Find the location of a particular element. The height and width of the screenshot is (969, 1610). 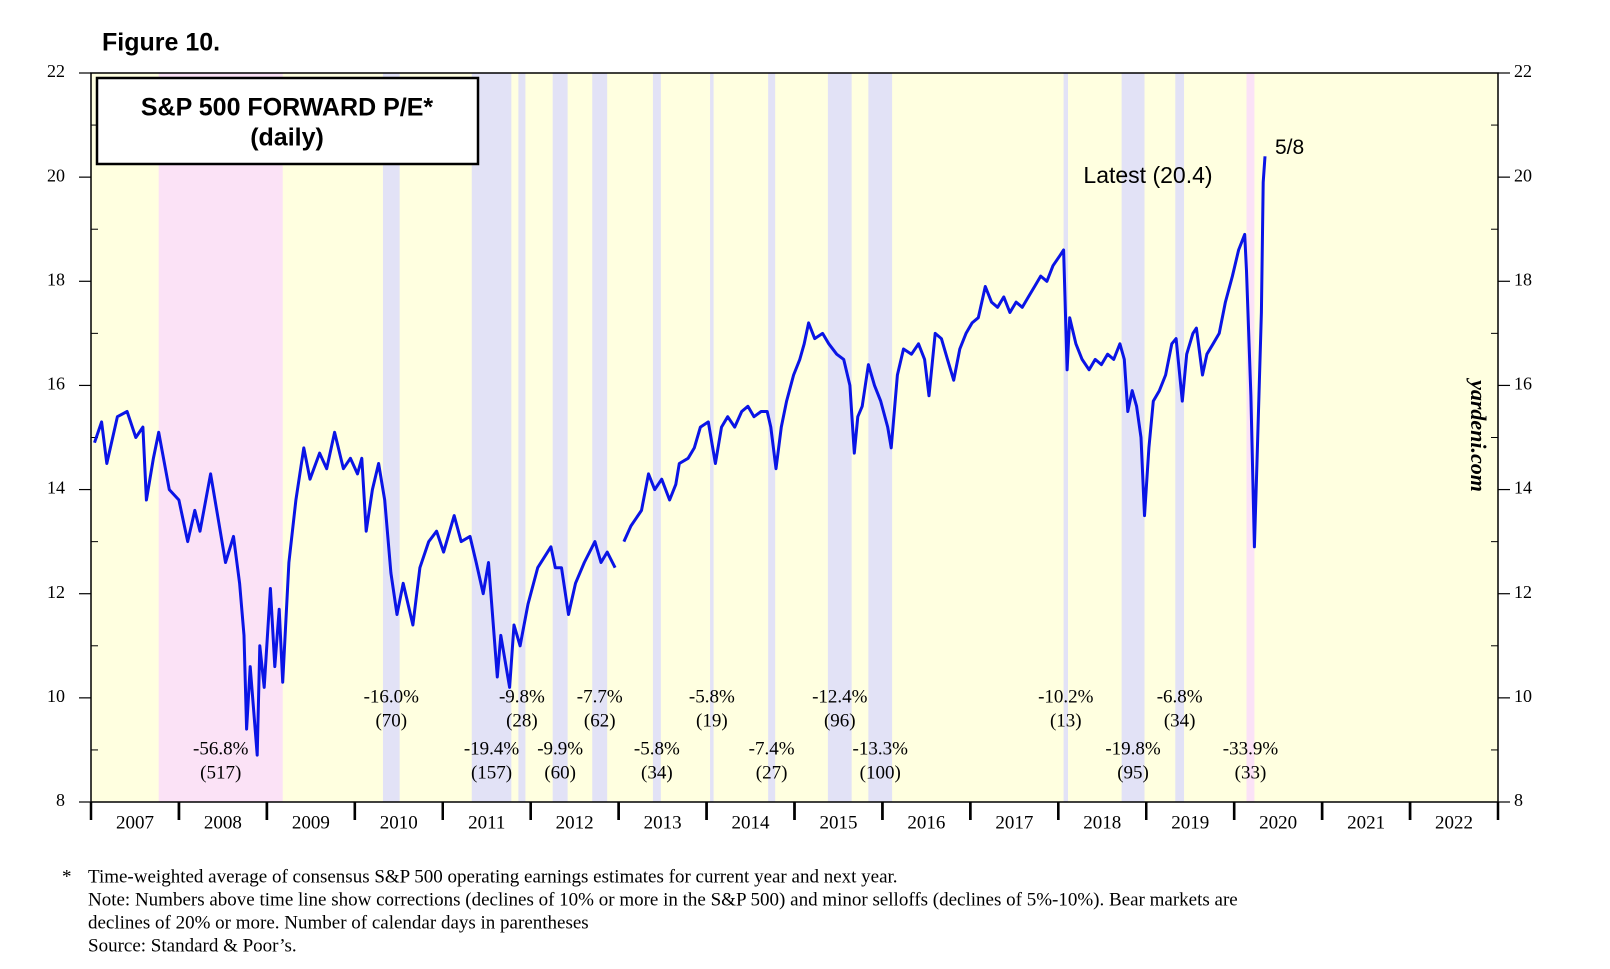

x-tick-label: 2013 is located at coordinates (663, 822).